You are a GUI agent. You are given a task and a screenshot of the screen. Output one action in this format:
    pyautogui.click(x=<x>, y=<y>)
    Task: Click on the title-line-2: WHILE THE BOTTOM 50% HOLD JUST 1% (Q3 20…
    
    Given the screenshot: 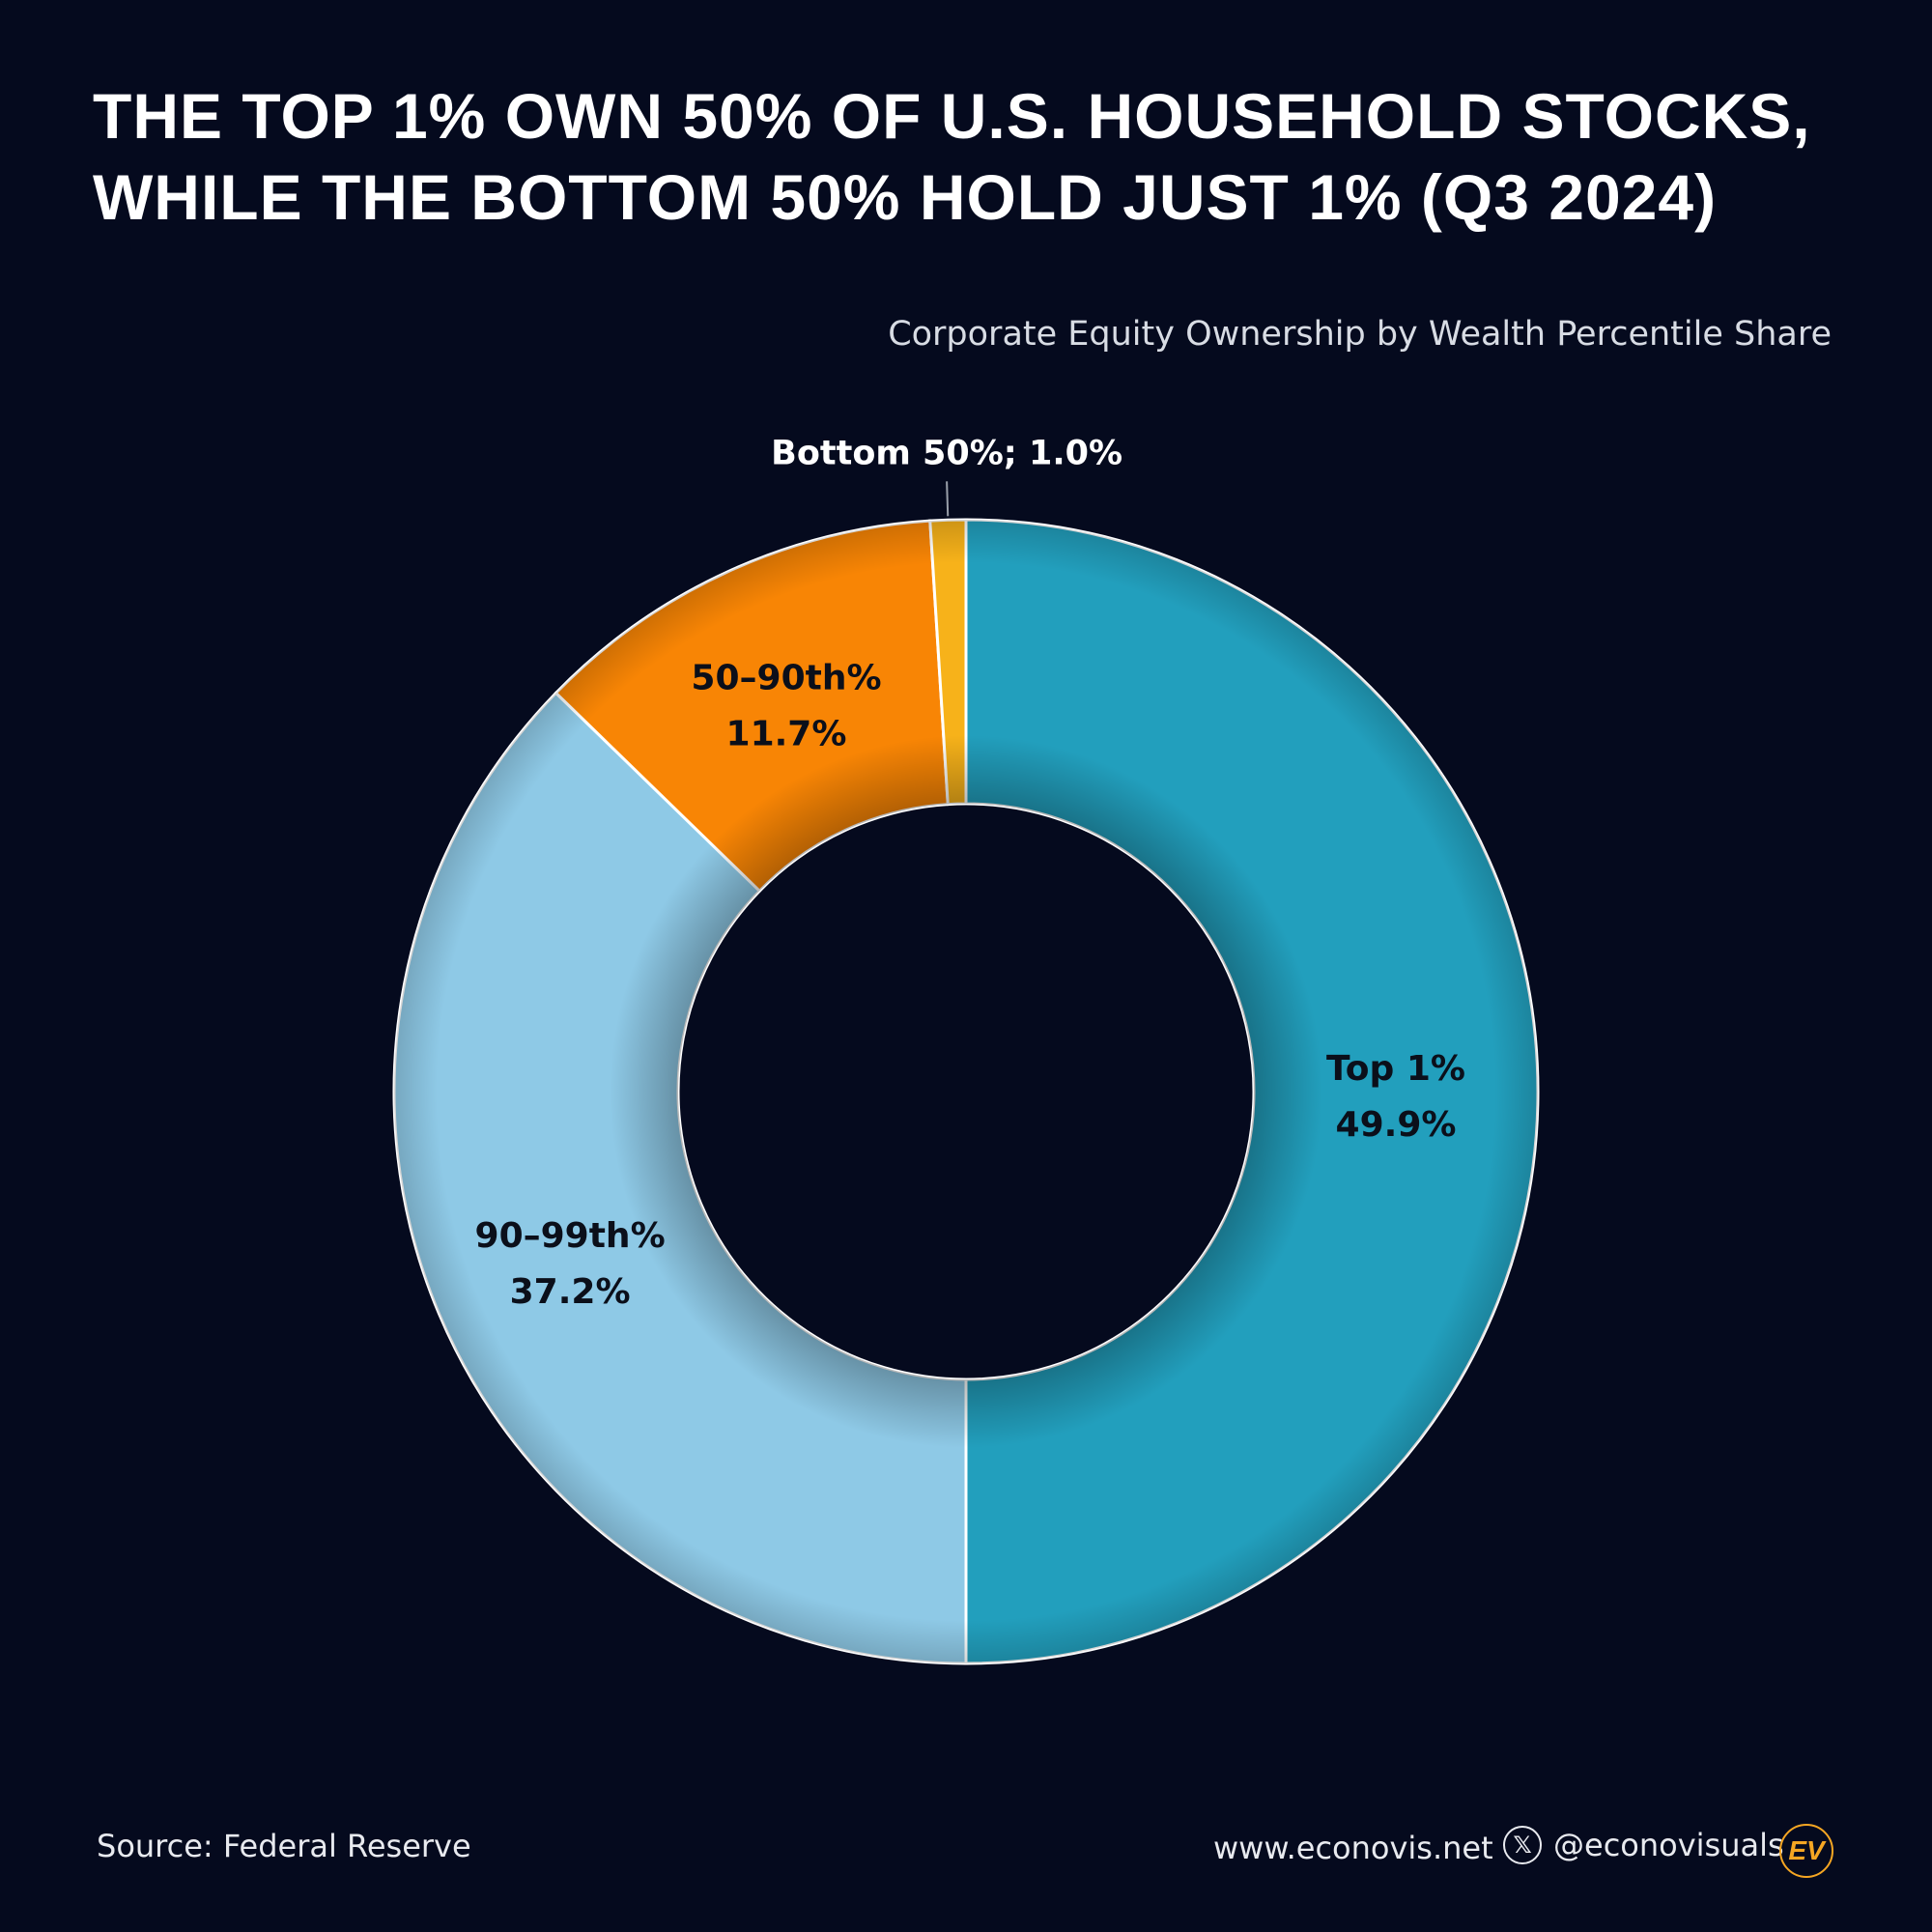 What is the action you would take?
    pyautogui.click(x=905, y=197)
    